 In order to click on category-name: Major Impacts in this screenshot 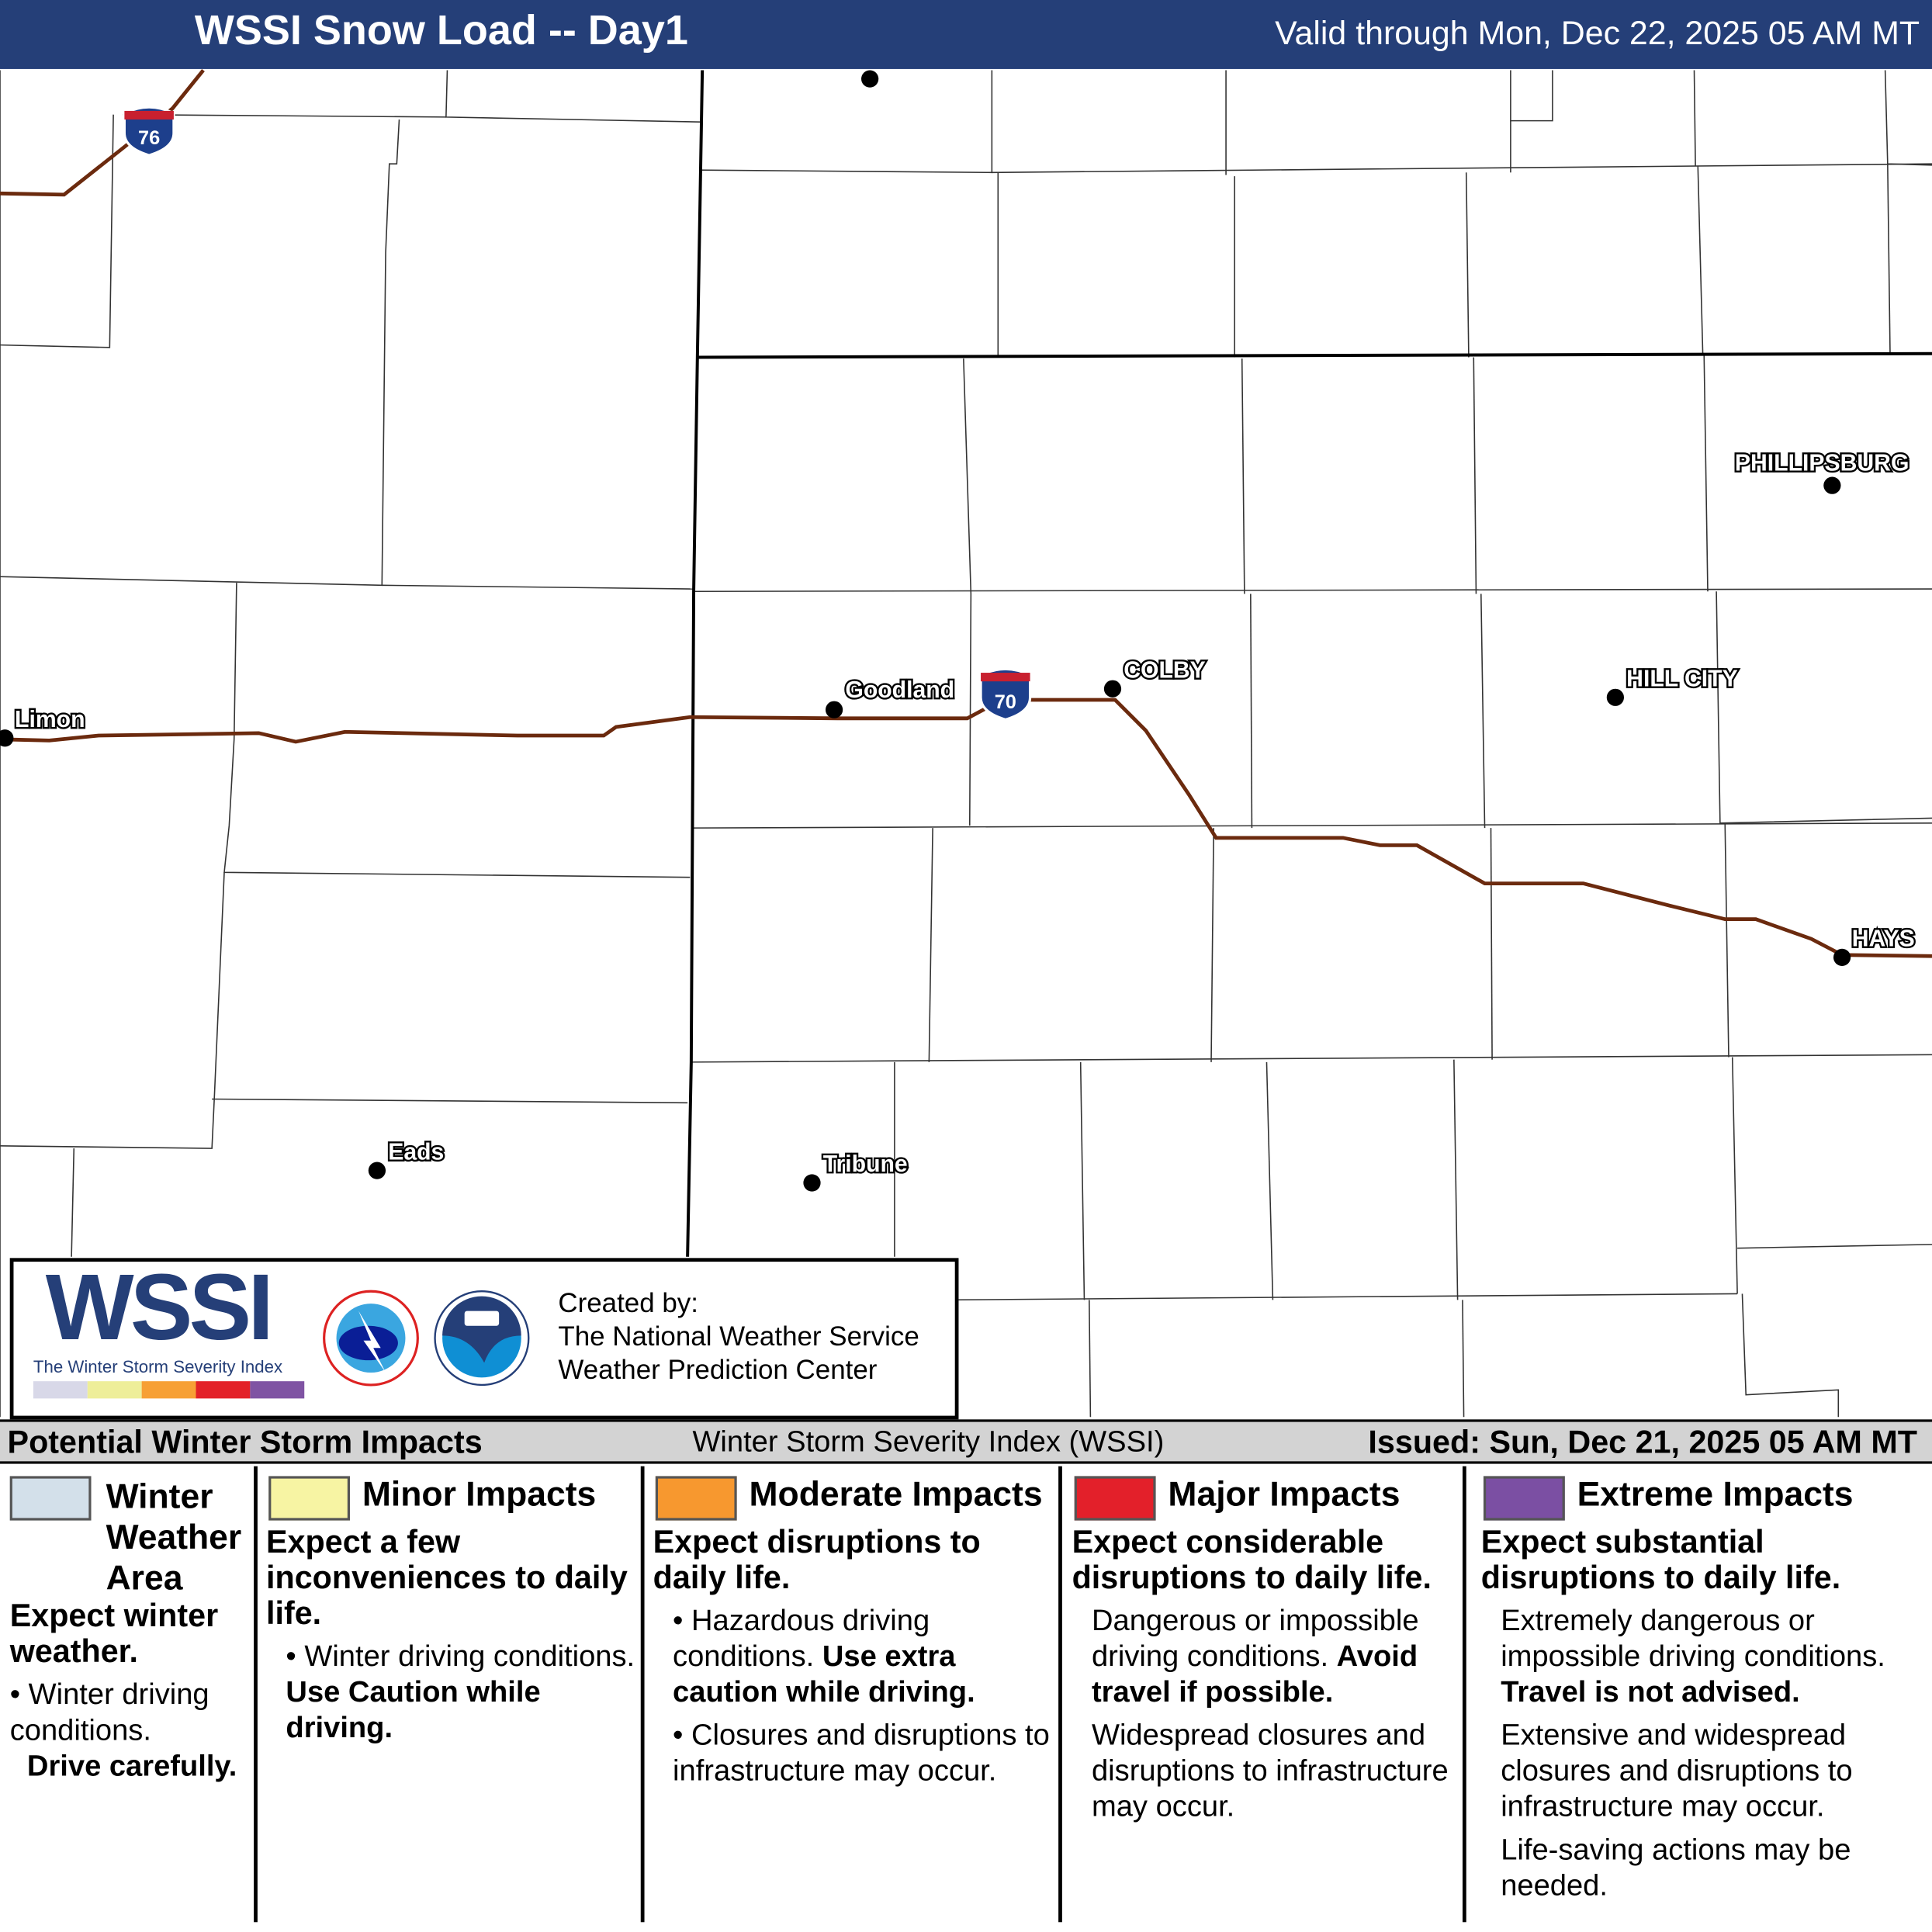, I will do `click(1284, 1494)`.